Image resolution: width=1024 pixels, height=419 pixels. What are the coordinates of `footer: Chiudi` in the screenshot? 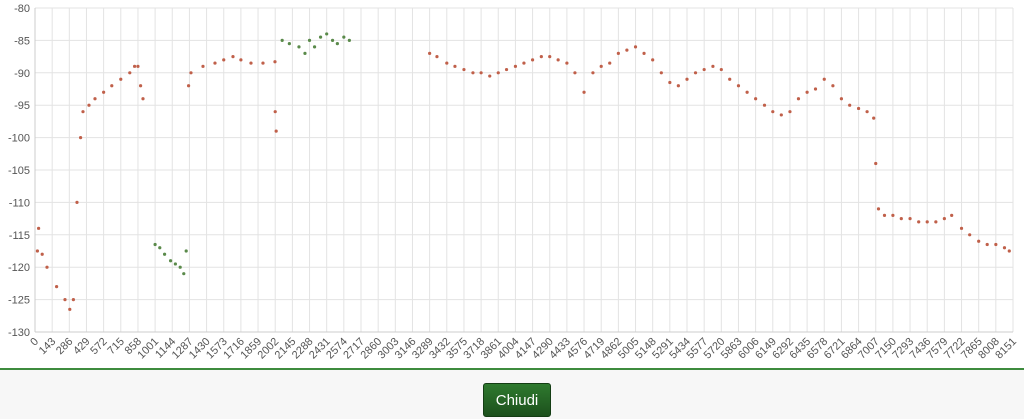 It's located at (512, 393).